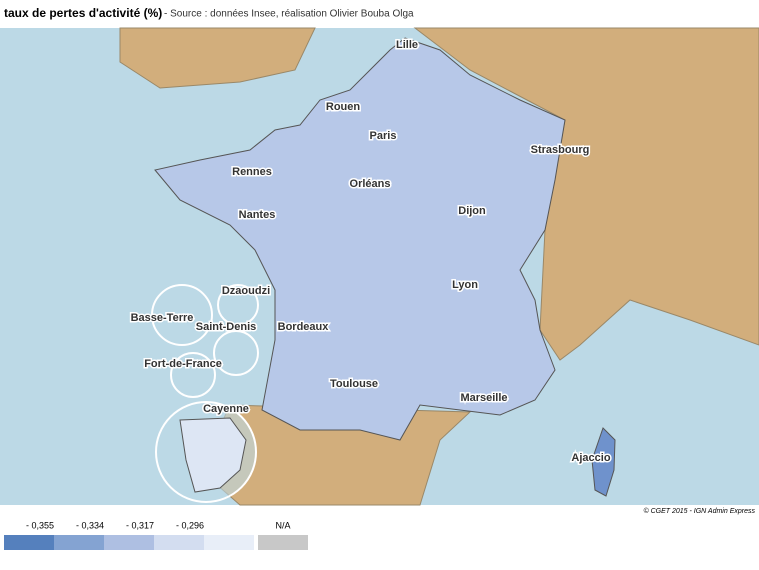 This screenshot has width=759, height=570. I want to click on city-label: Dijon, so click(472, 211).